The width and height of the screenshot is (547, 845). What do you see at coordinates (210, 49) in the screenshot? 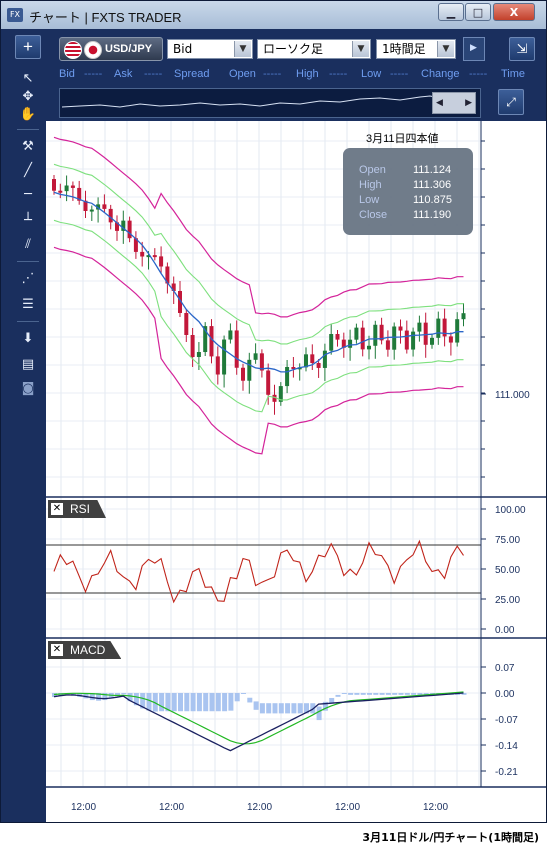
I see `price-type-select: Bid ▼` at bounding box center [210, 49].